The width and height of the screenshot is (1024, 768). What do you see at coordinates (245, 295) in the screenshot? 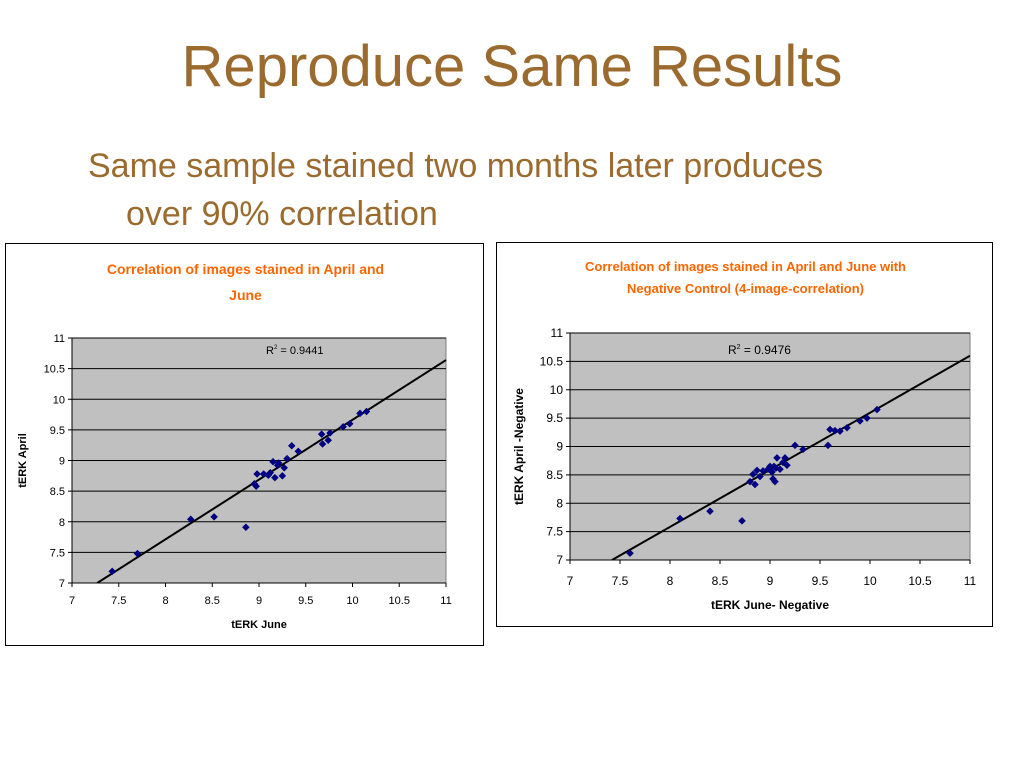
I see `chart-title-line: June` at bounding box center [245, 295].